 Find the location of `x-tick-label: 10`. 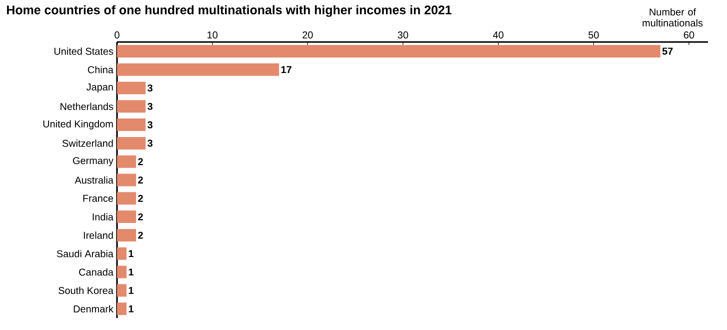

x-tick-label: 10 is located at coordinates (213, 34).